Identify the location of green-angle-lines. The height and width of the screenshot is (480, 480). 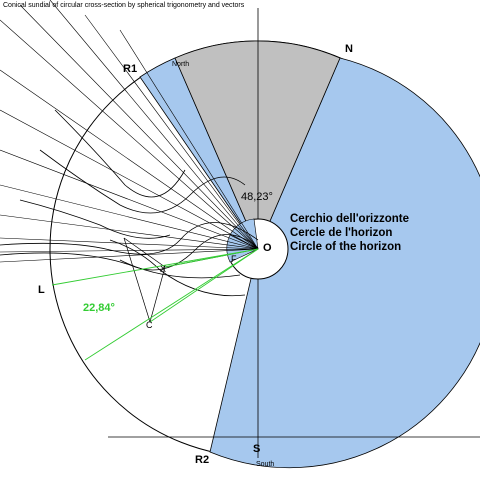
(155, 304).